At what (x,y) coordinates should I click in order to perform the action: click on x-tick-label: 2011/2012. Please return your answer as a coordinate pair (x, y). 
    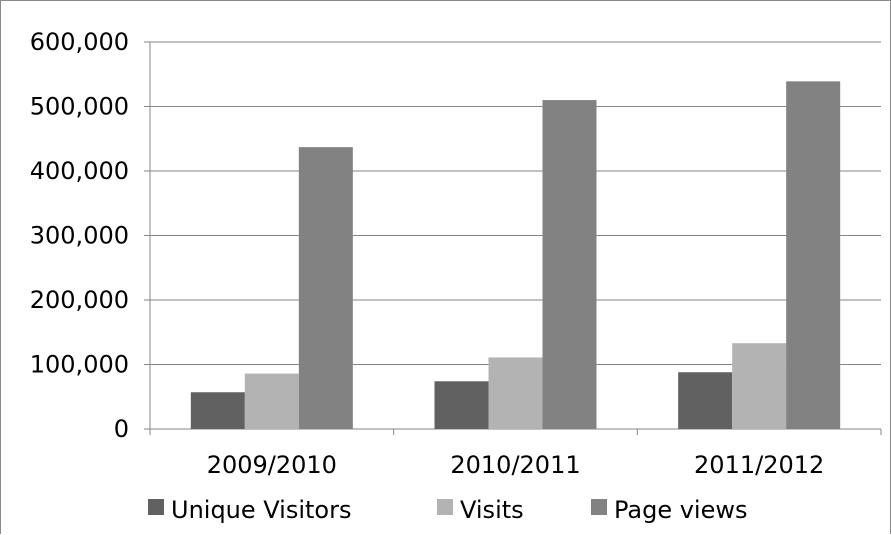
    Looking at the image, I should click on (759, 465).